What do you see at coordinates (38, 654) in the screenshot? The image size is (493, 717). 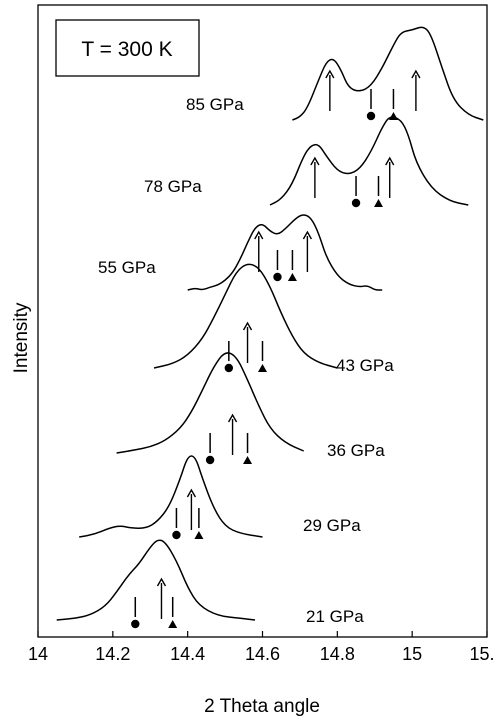 I see `x-tick-label: 14` at bounding box center [38, 654].